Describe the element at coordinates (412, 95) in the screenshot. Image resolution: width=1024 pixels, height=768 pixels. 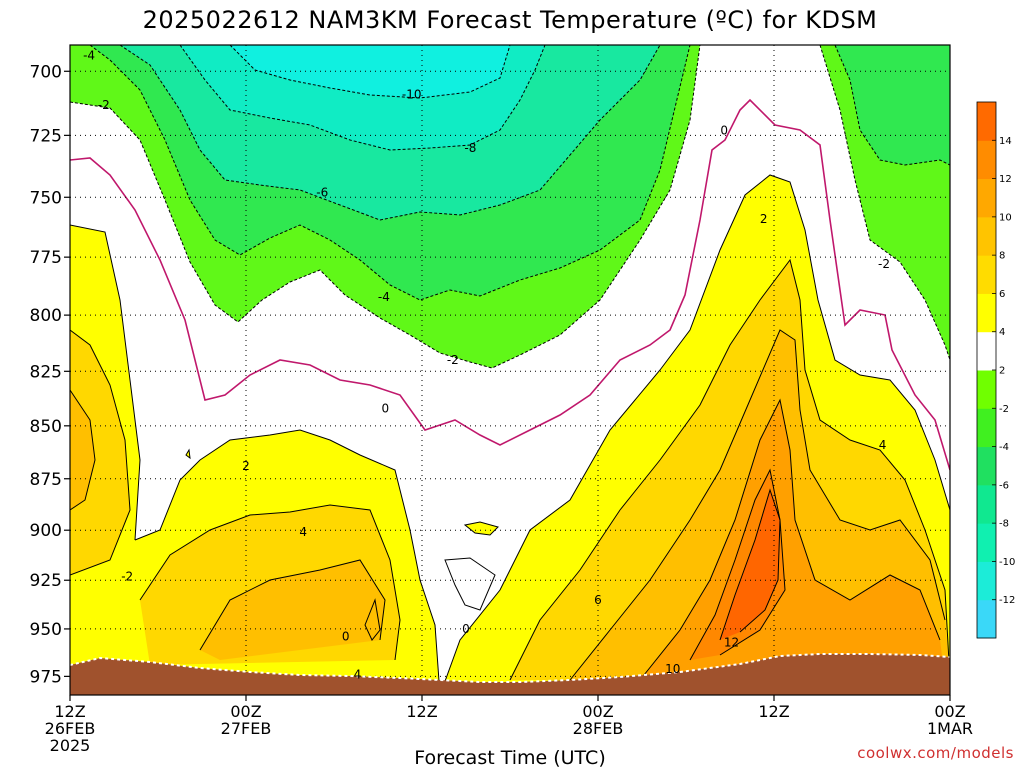
I see `contour-label: -10` at that location.